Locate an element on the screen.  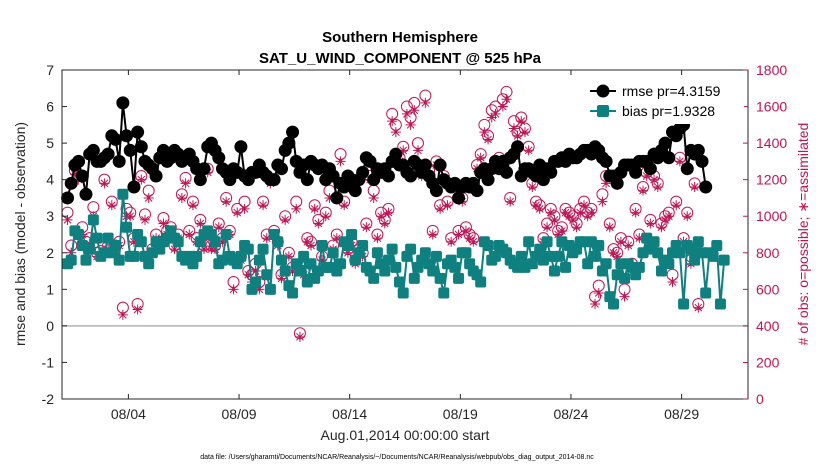
y-left-tick-label: 3 is located at coordinates (50, 216).